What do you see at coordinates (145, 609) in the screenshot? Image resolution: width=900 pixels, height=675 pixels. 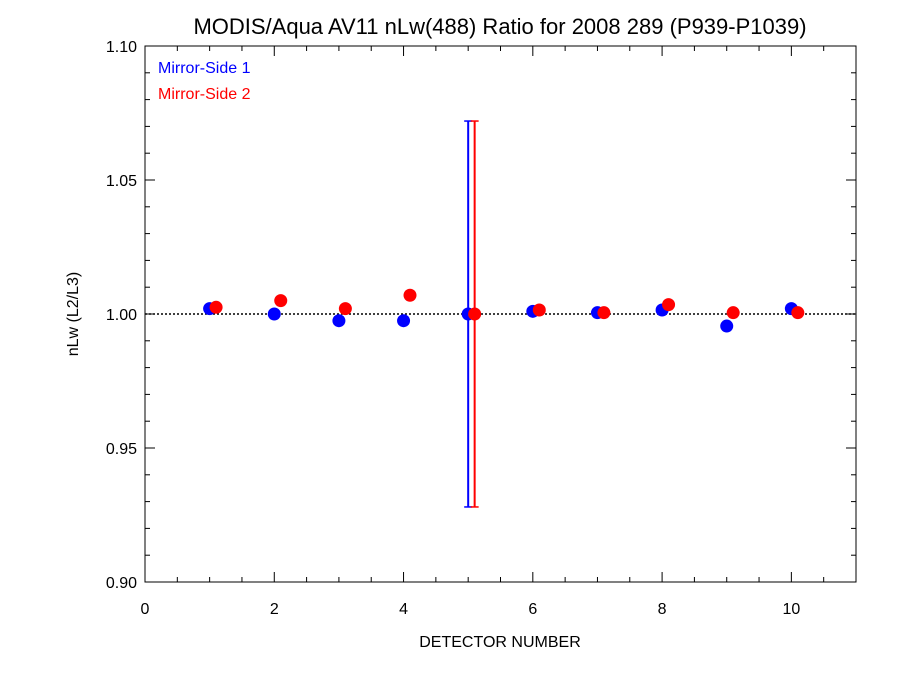 I see `x-tick-label: 0` at bounding box center [145, 609].